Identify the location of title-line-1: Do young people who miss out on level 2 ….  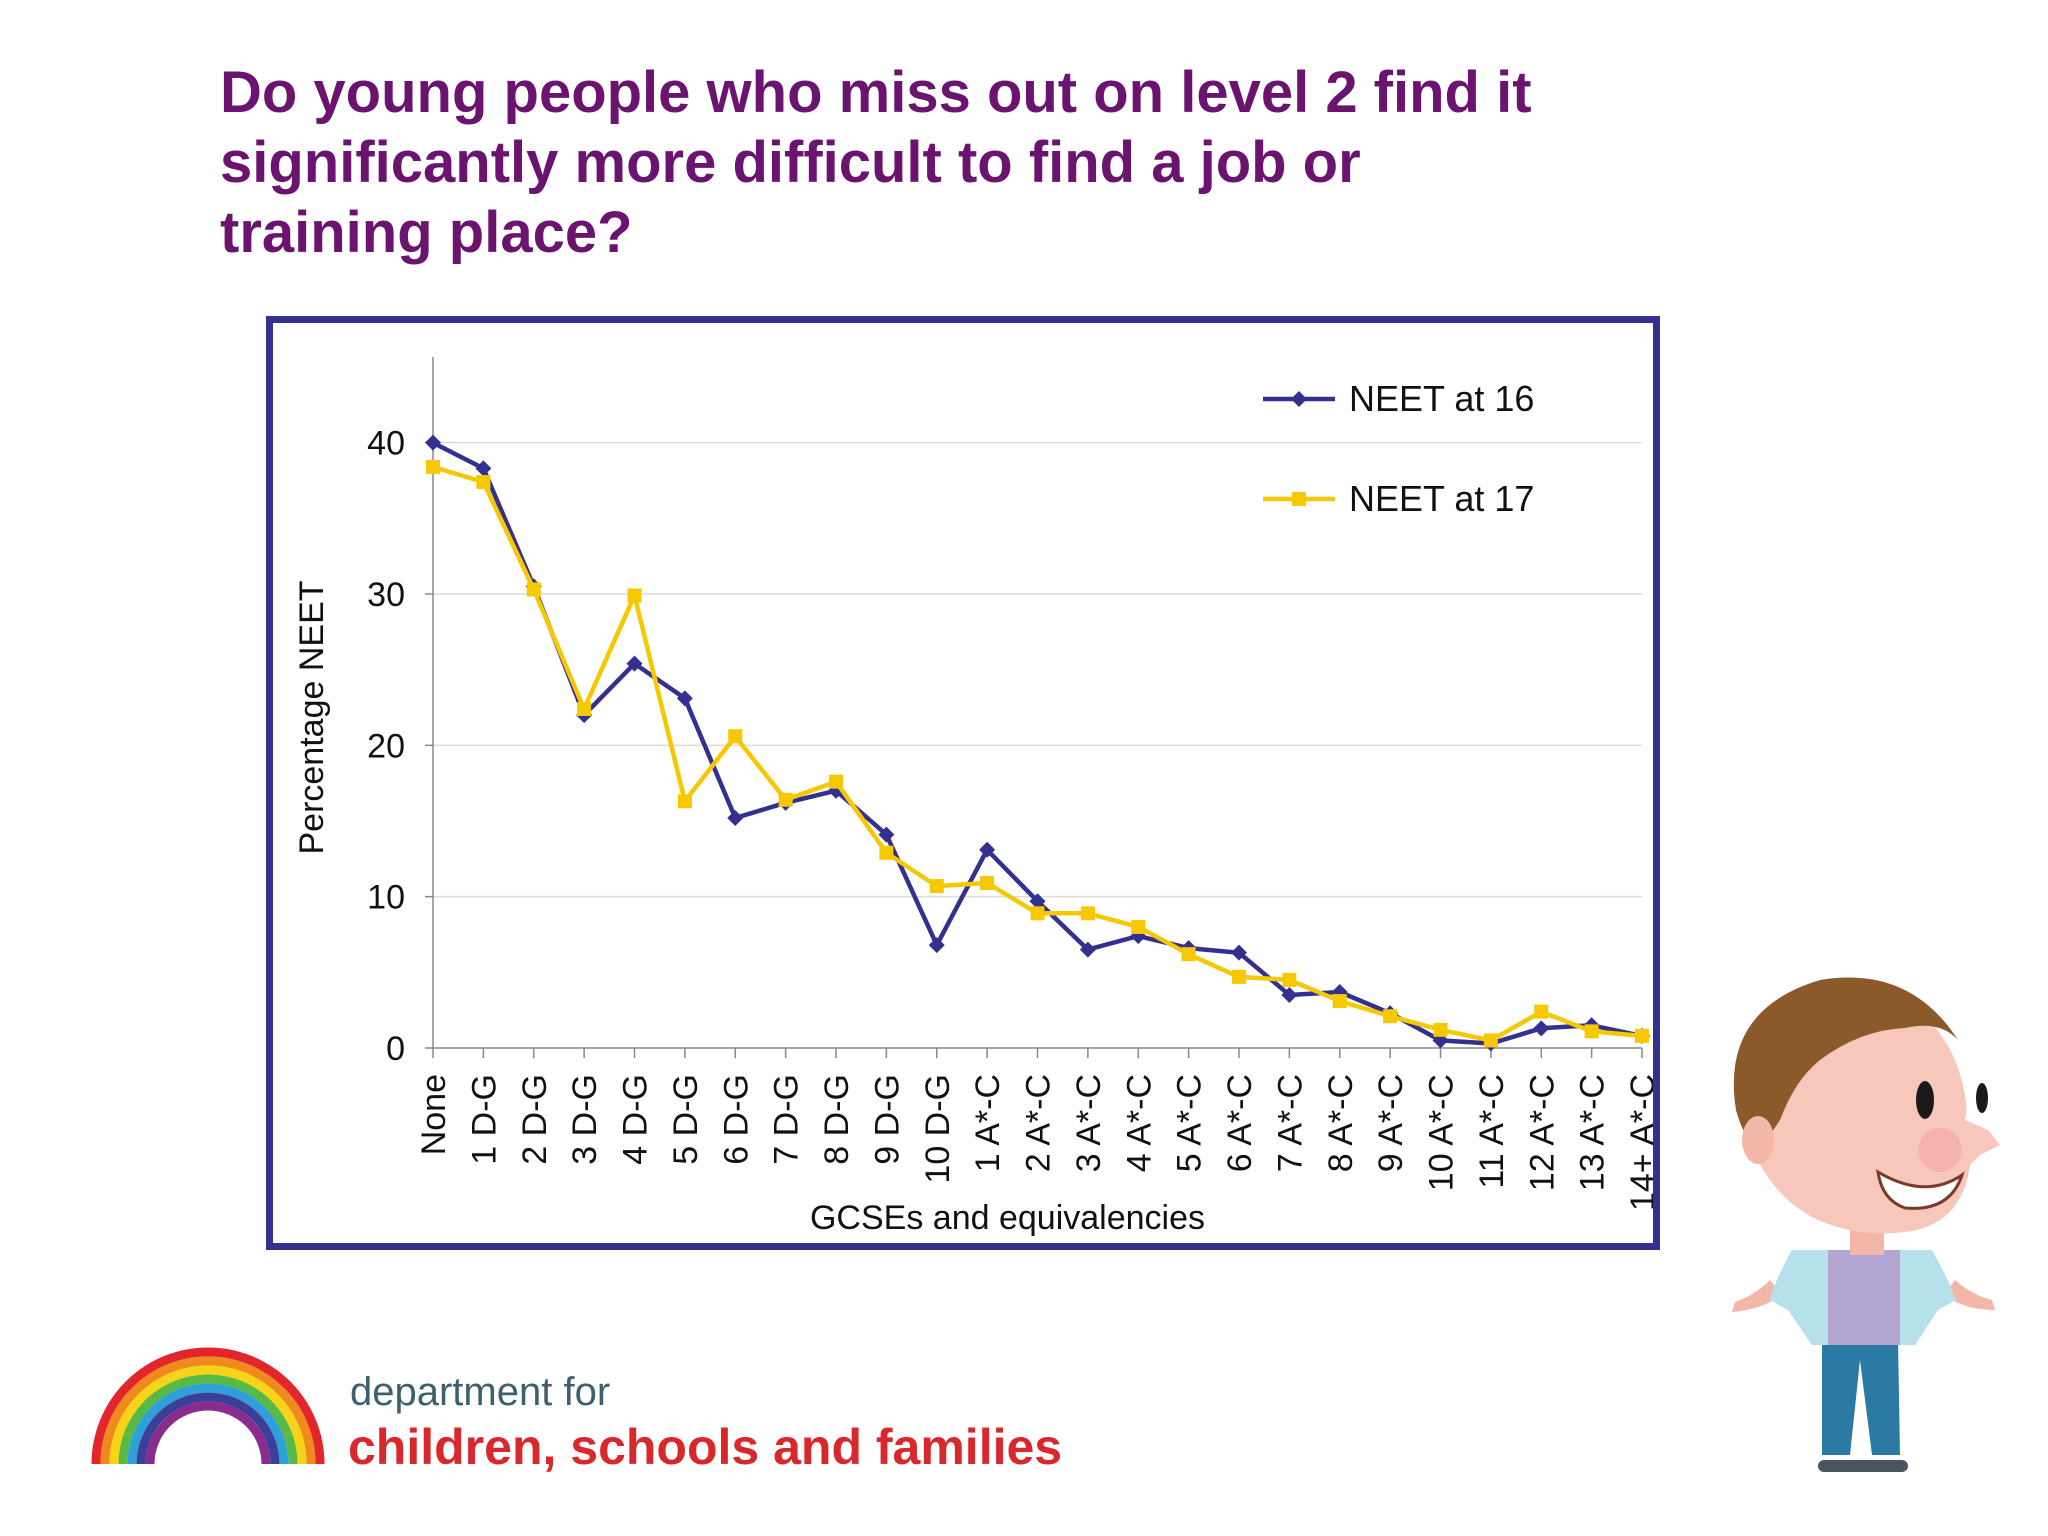
(876, 92).